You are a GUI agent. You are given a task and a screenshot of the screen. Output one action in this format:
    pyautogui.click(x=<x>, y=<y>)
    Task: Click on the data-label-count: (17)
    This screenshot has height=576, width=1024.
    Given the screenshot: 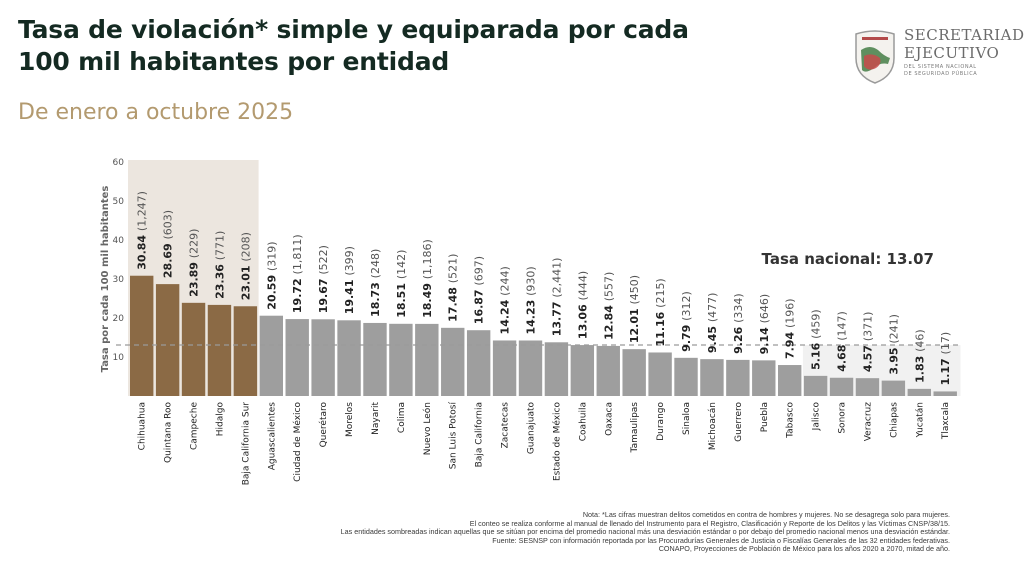 What is the action you would take?
    pyautogui.click(x=945, y=343)
    